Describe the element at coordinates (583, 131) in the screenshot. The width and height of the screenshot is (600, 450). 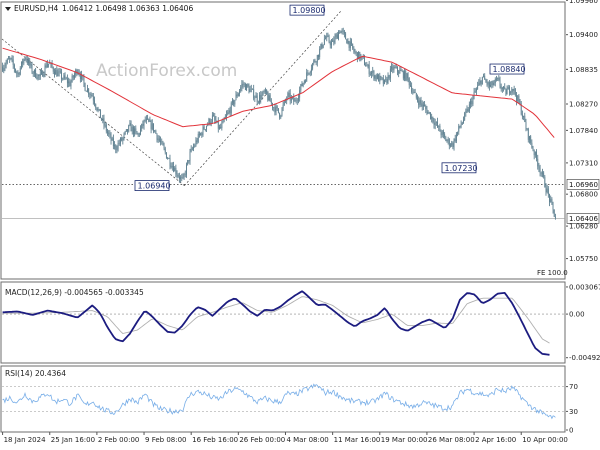
I see `price-tick-label: 1.07840` at that location.